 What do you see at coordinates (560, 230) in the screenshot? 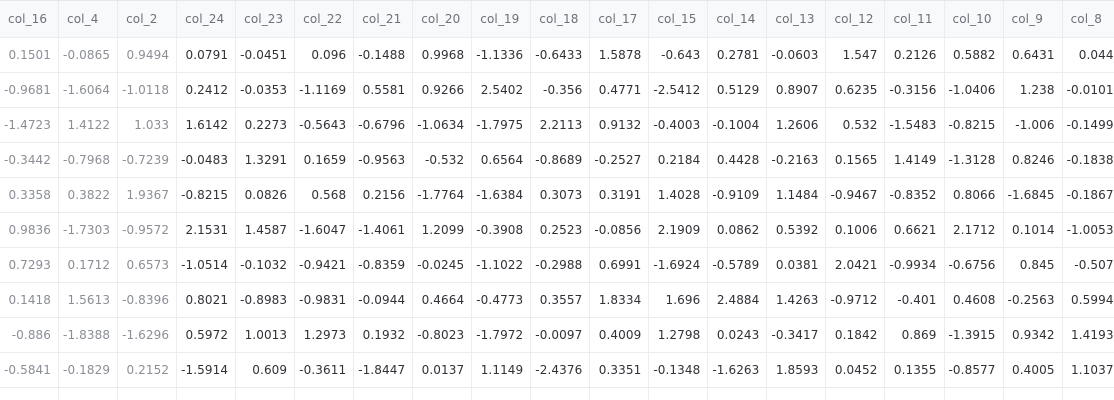
I see `table-cell: 0.2523` at bounding box center [560, 230].